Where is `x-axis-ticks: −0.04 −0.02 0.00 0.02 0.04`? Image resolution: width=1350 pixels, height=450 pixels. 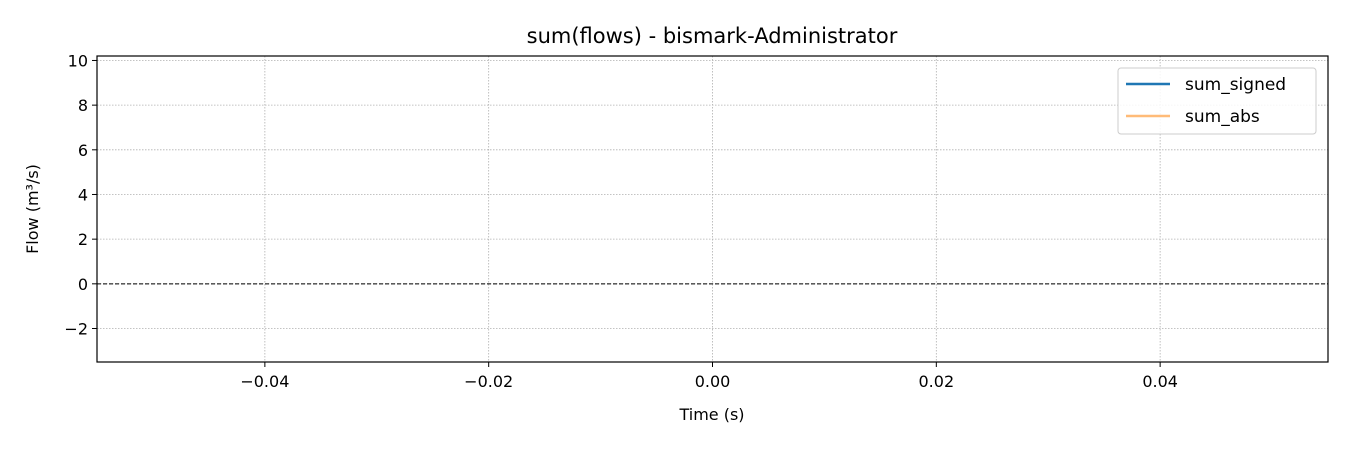
x-axis-ticks: −0.04 −0.02 0.00 0.02 0.04 is located at coordinates (709, 376).